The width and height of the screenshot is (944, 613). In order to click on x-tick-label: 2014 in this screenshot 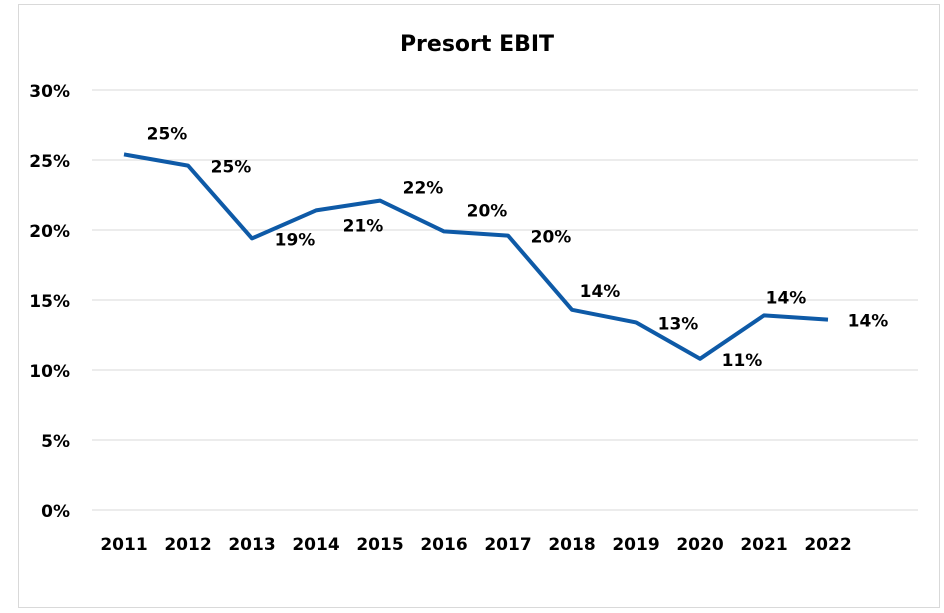, I will do `click(315, 545)`.